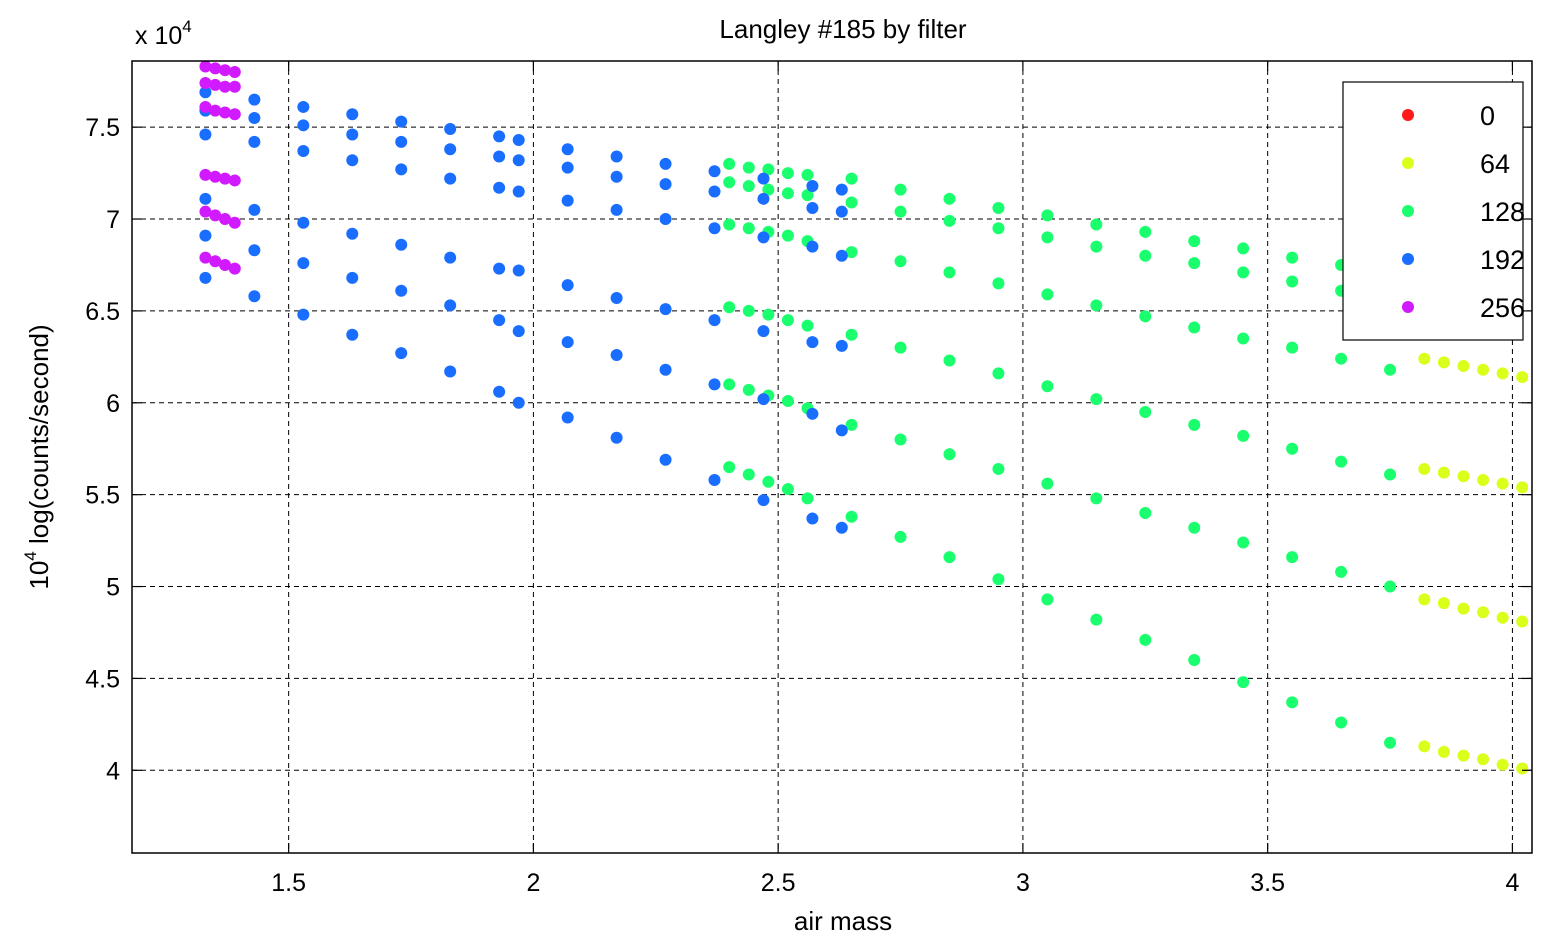  Describe the element at coordinates (102, 679) in the screenshot. I see `y-tick-label: 4.5` at that location.